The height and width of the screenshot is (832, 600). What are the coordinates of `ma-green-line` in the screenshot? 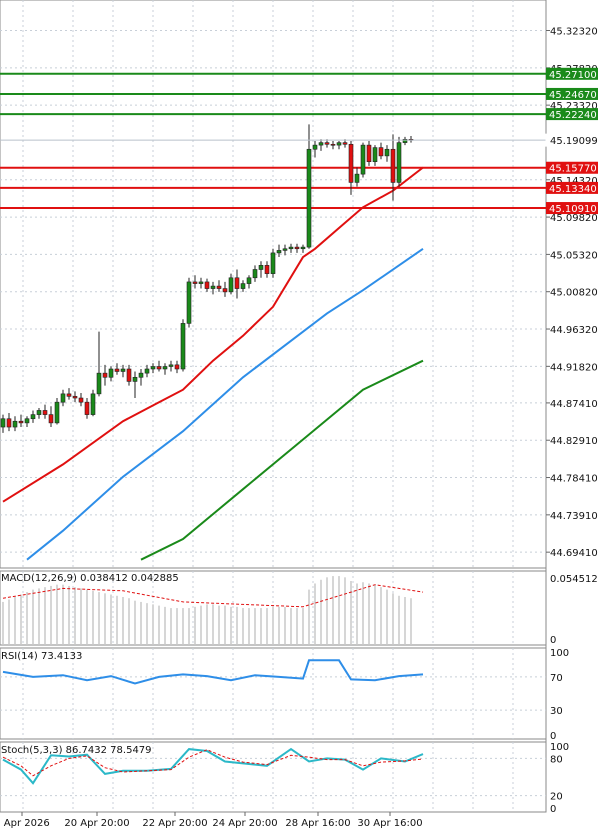 It's located at (282, 460).